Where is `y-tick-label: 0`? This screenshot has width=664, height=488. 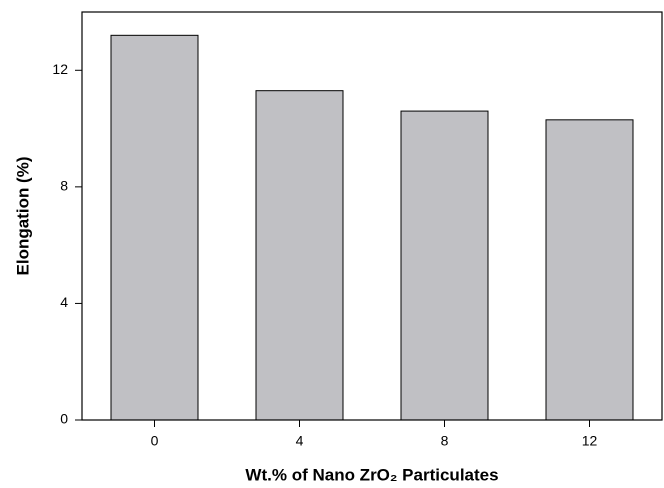 y-tick-label: 0 is located at coordinates (64, 419).